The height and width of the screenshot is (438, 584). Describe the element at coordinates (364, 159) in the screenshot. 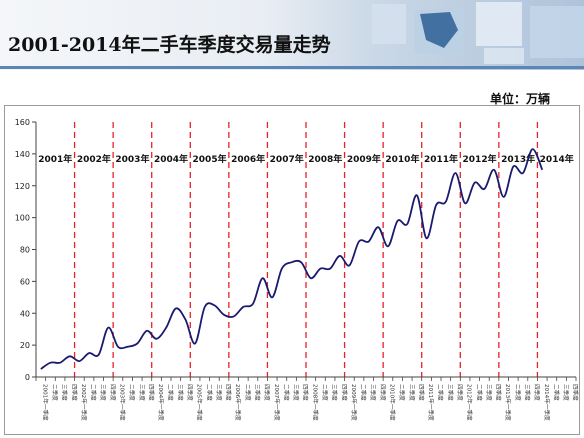

I see `year-label: 2009年` at that location.